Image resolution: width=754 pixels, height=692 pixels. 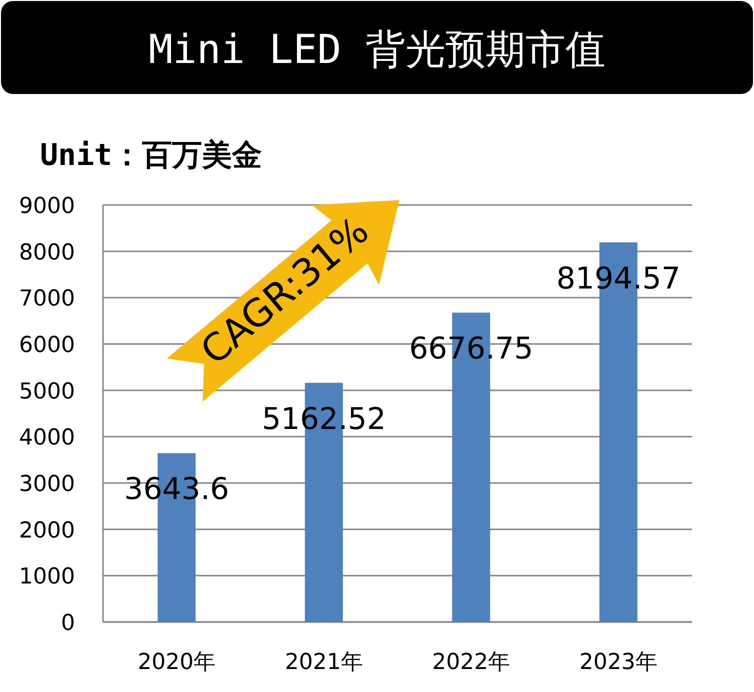 I want to click on x-tick-label: 2021年, so click(x=323, y=662).